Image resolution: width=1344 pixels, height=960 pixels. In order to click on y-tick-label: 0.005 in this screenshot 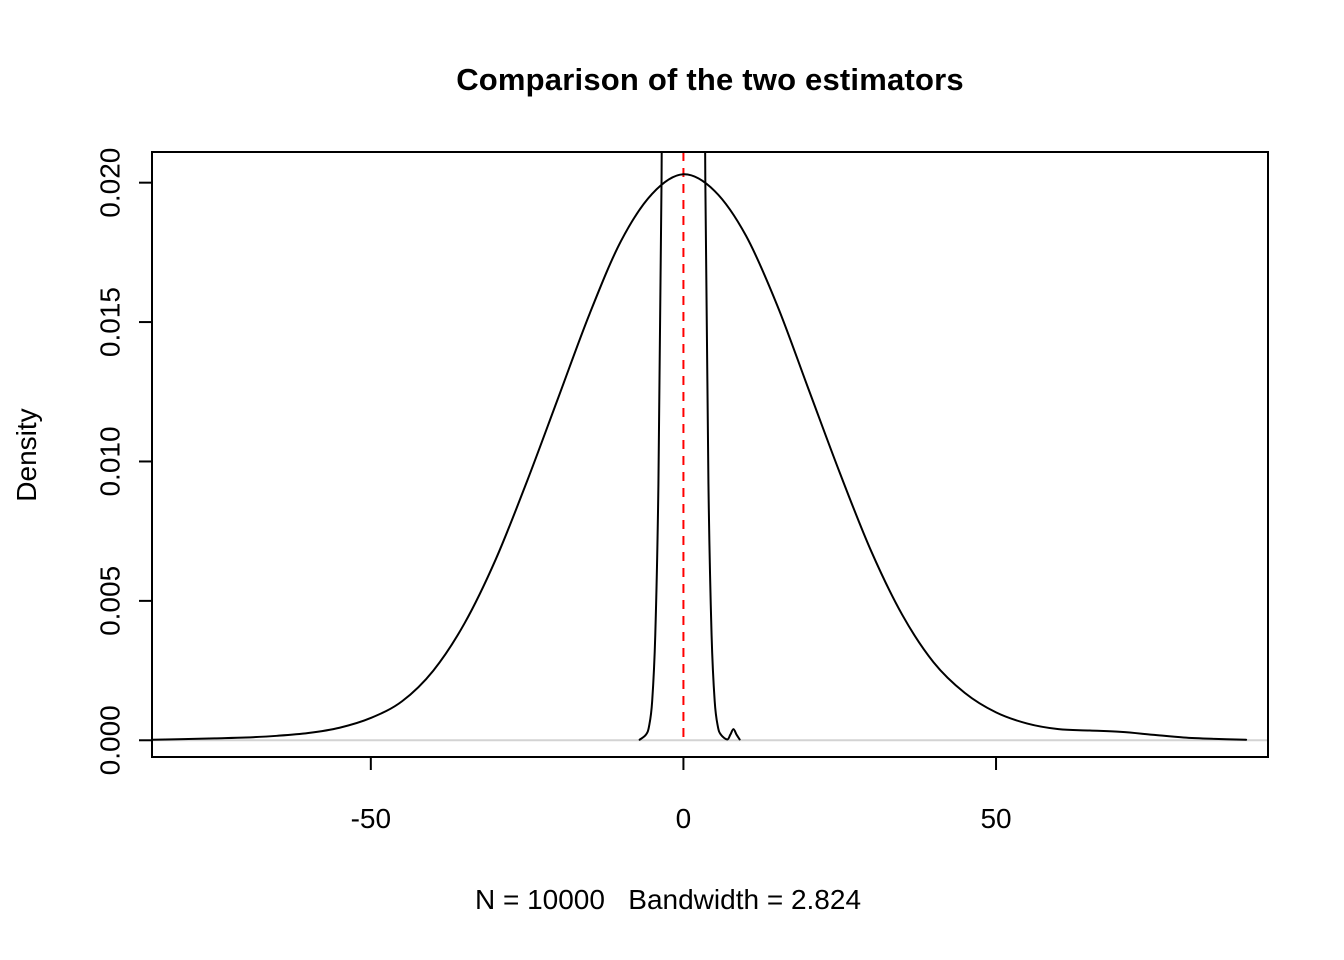, I will do `click(110, 601)`.